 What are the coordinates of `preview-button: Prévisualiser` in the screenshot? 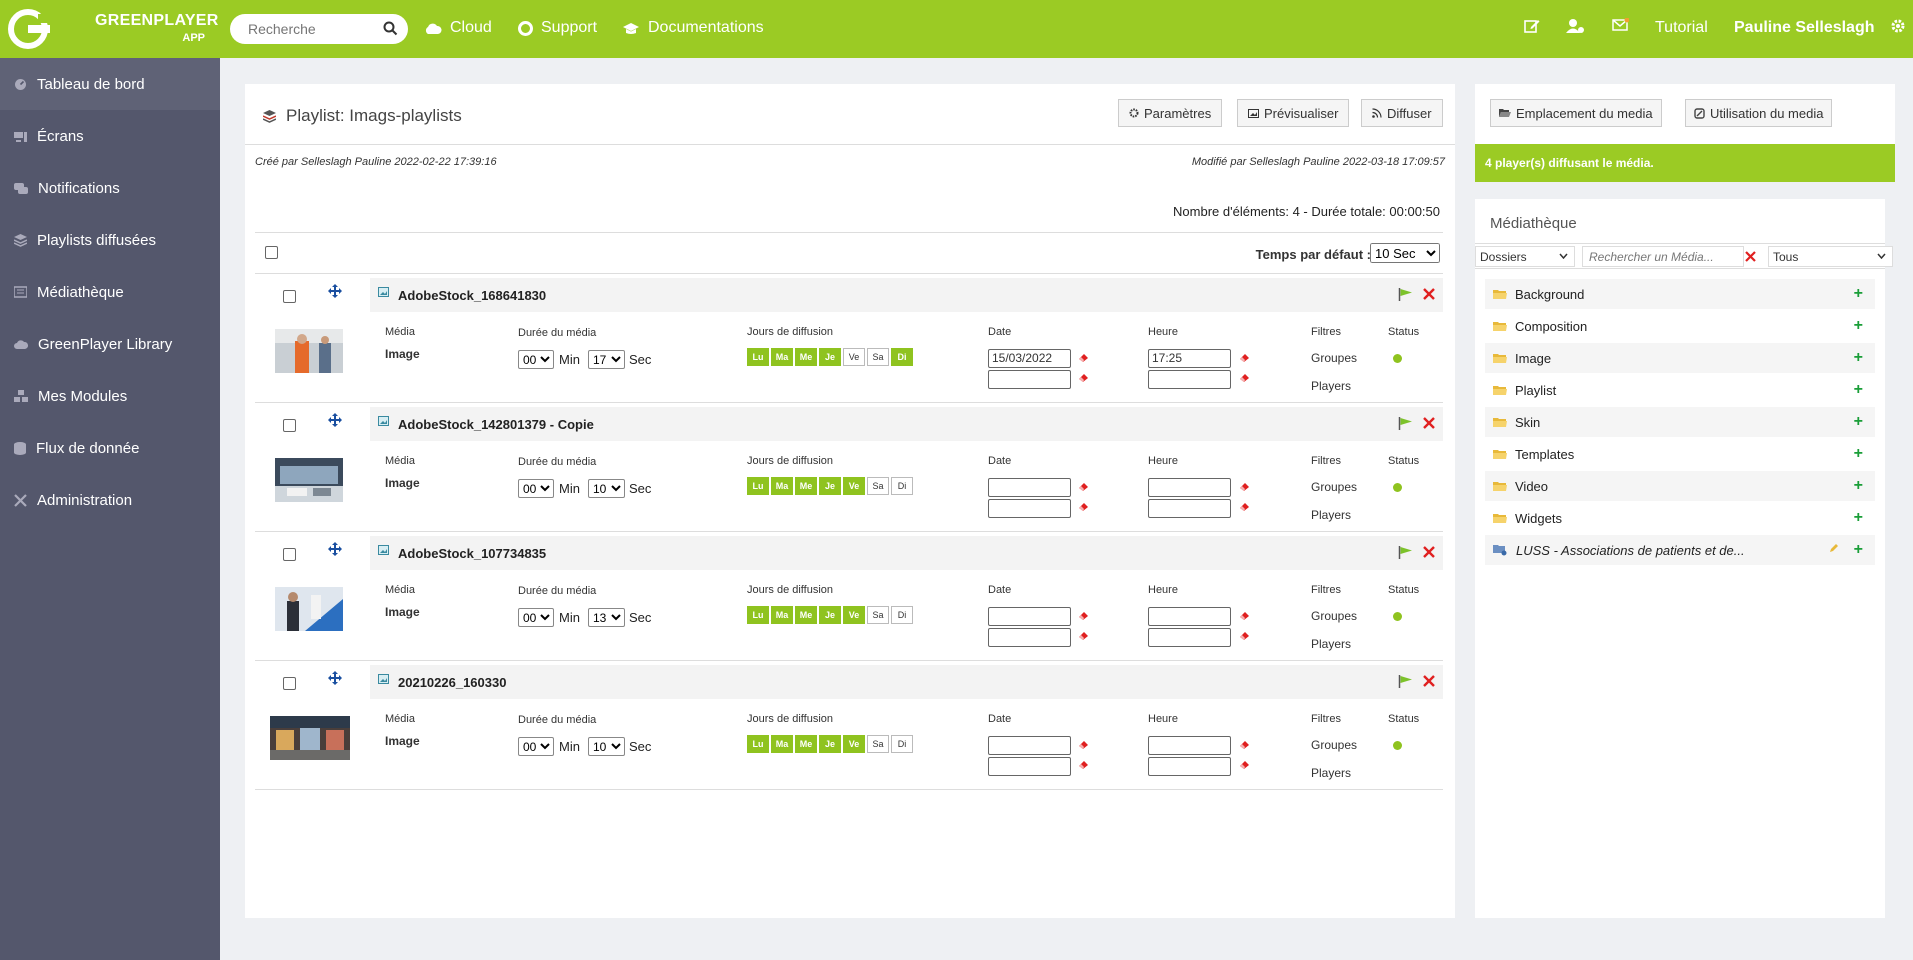 It's located at (1293, 113).